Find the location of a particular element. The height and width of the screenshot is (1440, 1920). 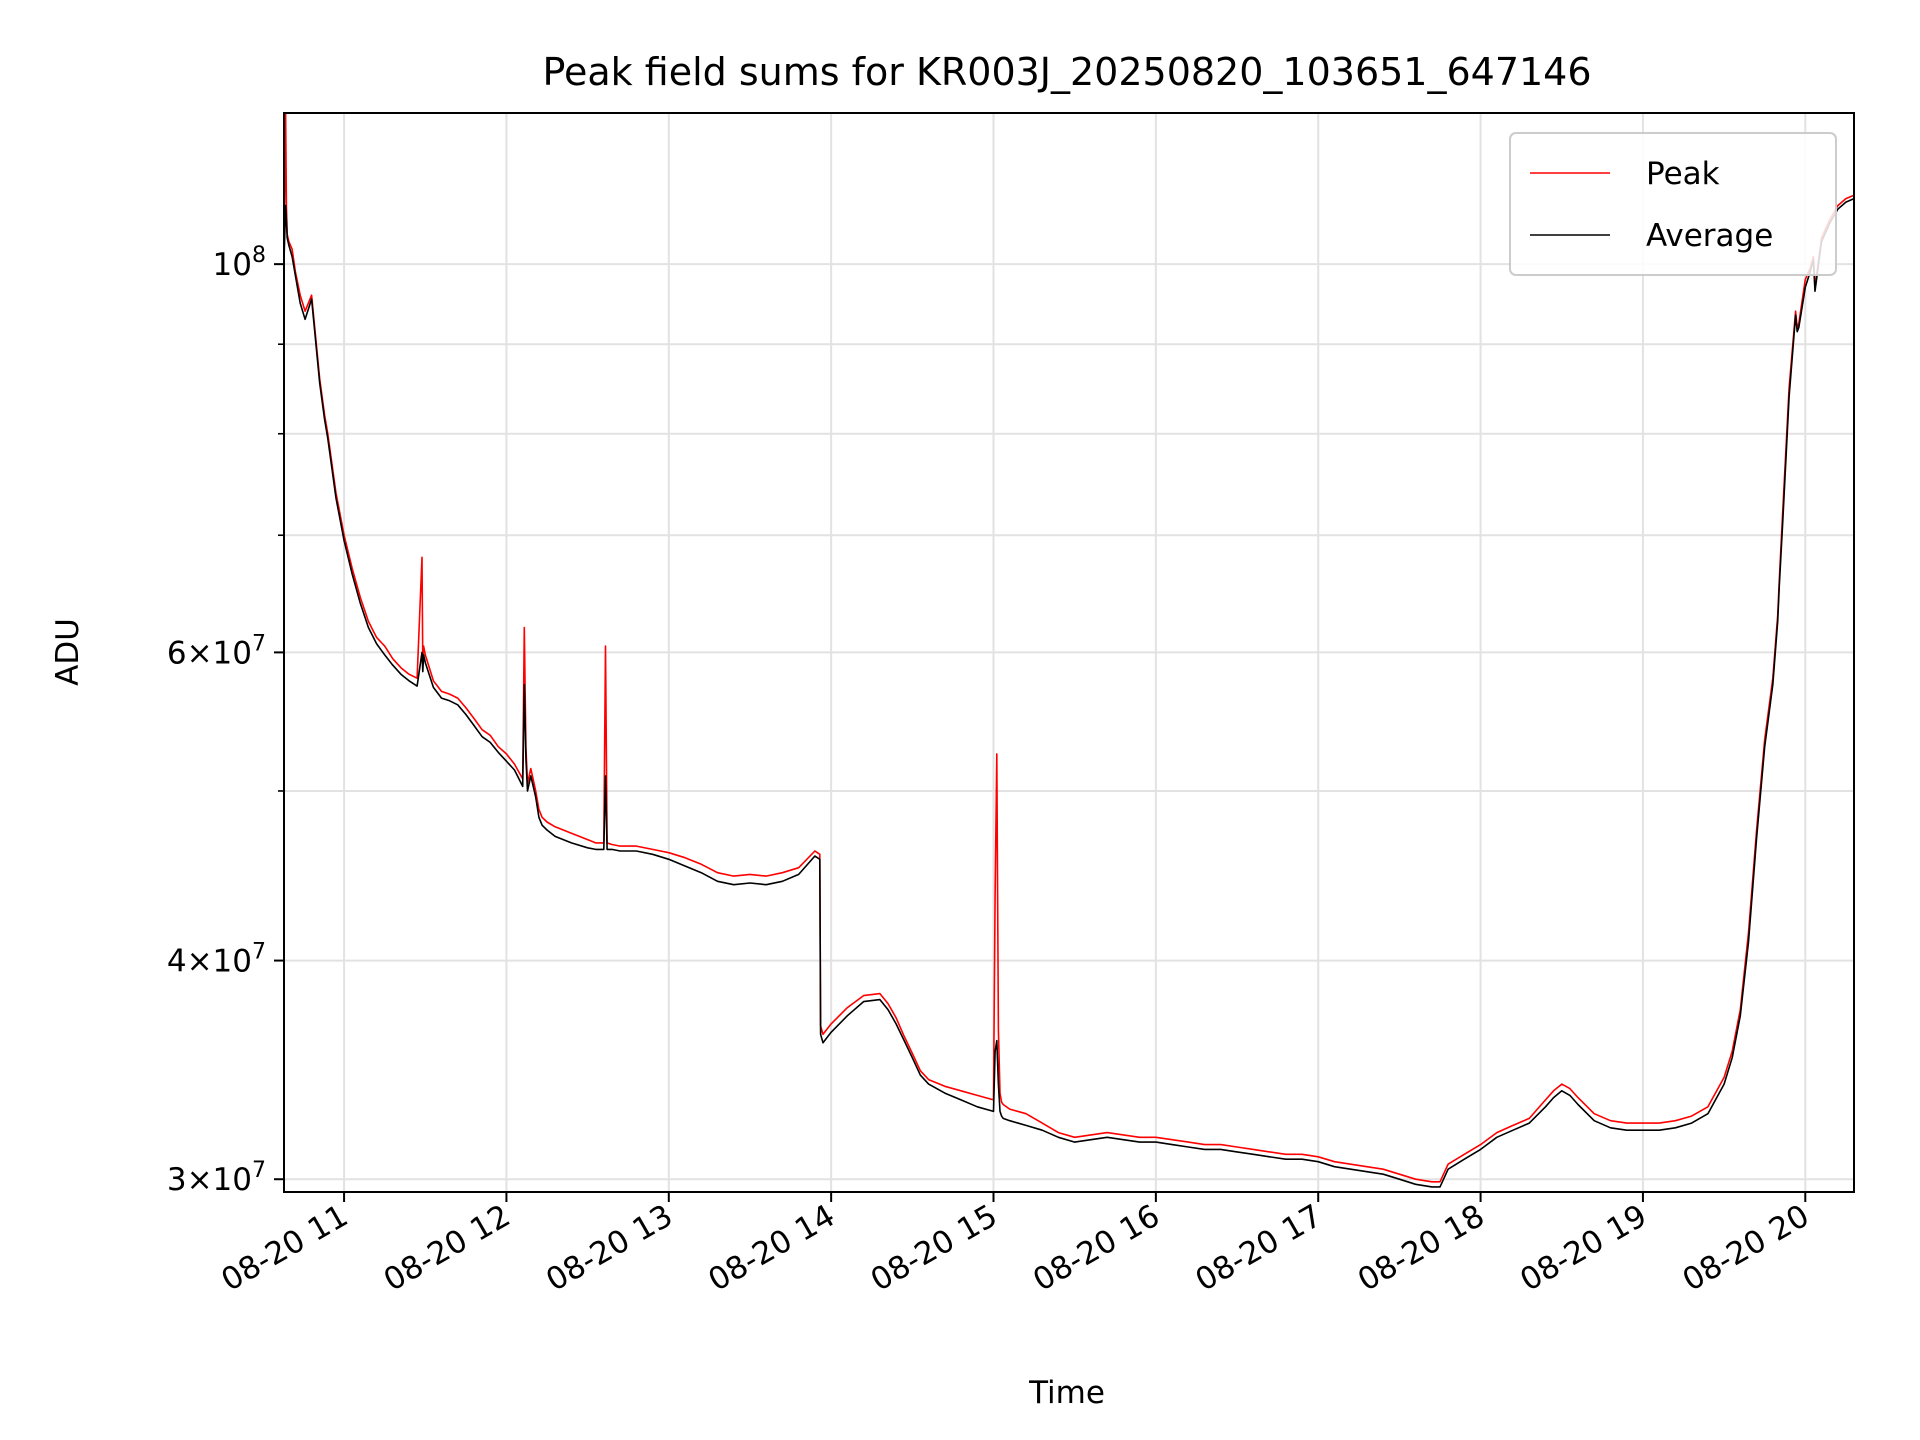

y-axis-label: ADU is located at coordinates (68, 652).